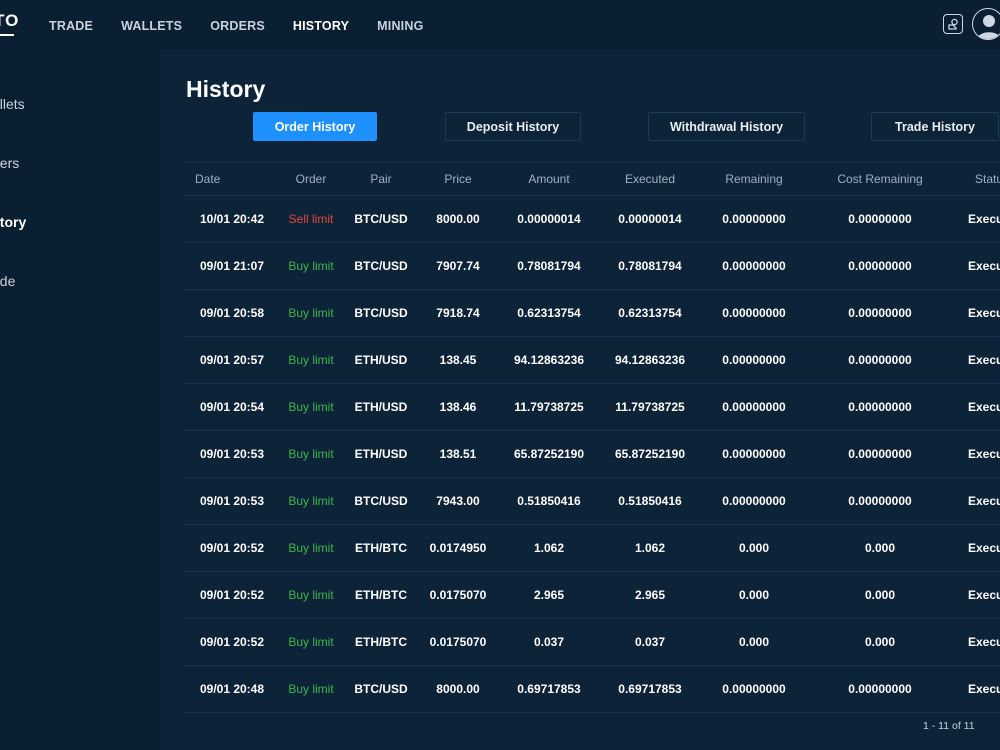 This screenshot has width=1000, height=750. Describe the element at coordinates (315, 126) in the screenshot. I see `tab-order-history: Order History` at that location.